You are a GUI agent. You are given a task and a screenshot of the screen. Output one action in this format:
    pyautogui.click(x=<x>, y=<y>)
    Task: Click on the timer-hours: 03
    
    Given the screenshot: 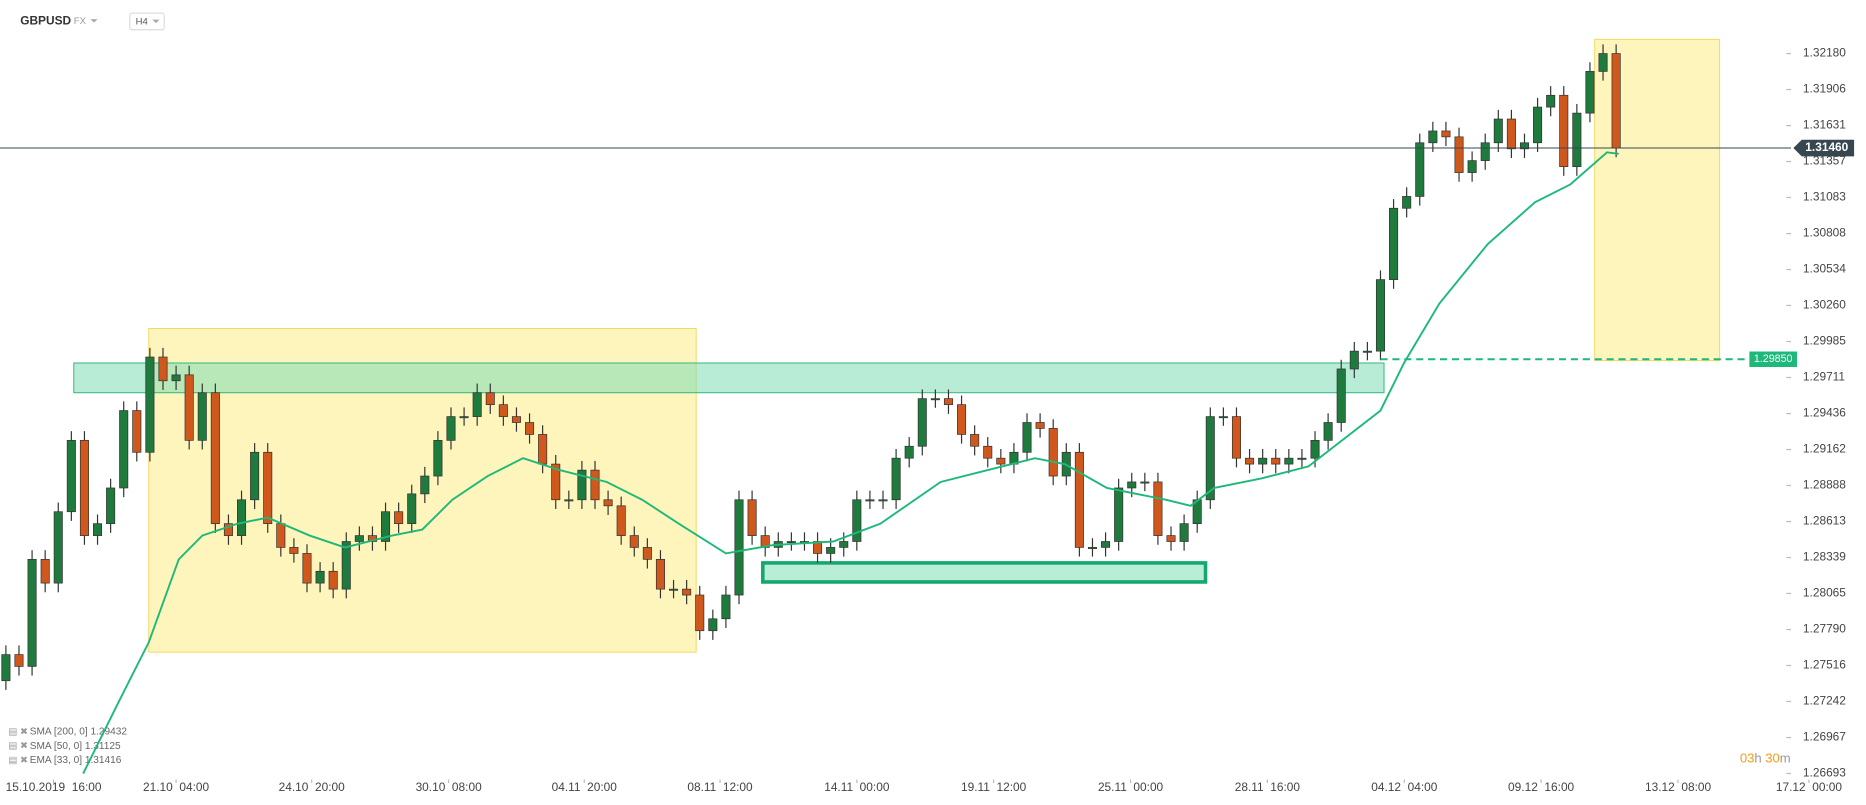 What is the action you would take?
    pyautogui.click(x=1747, y=758)
    